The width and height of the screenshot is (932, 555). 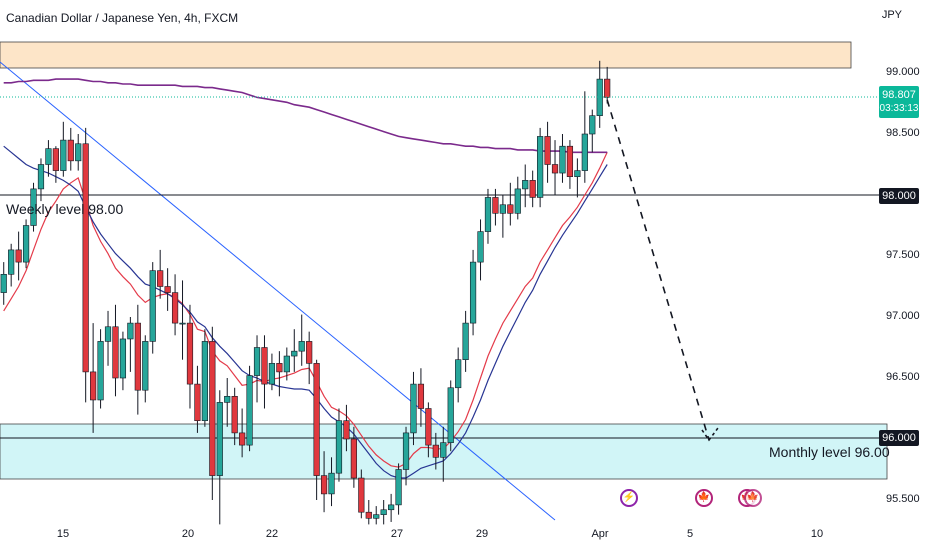 I want to click on x-tick-label: 15, so click(x=63, y=534).